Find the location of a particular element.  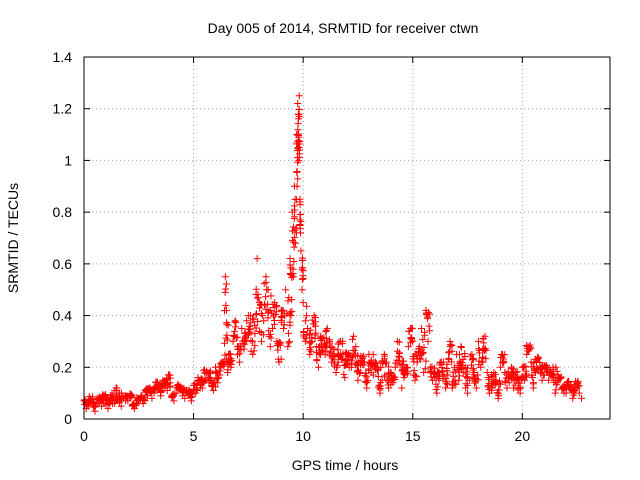

x-tick-label: 15 is located at coordinates (413, 436).